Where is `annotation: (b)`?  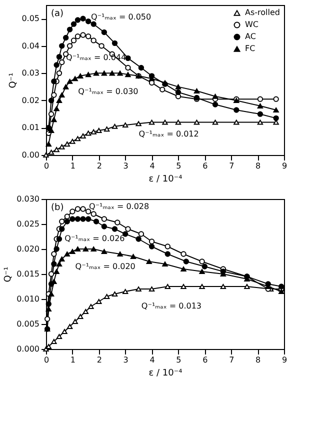 annotation: (b) is located at coordinates (57, 208).